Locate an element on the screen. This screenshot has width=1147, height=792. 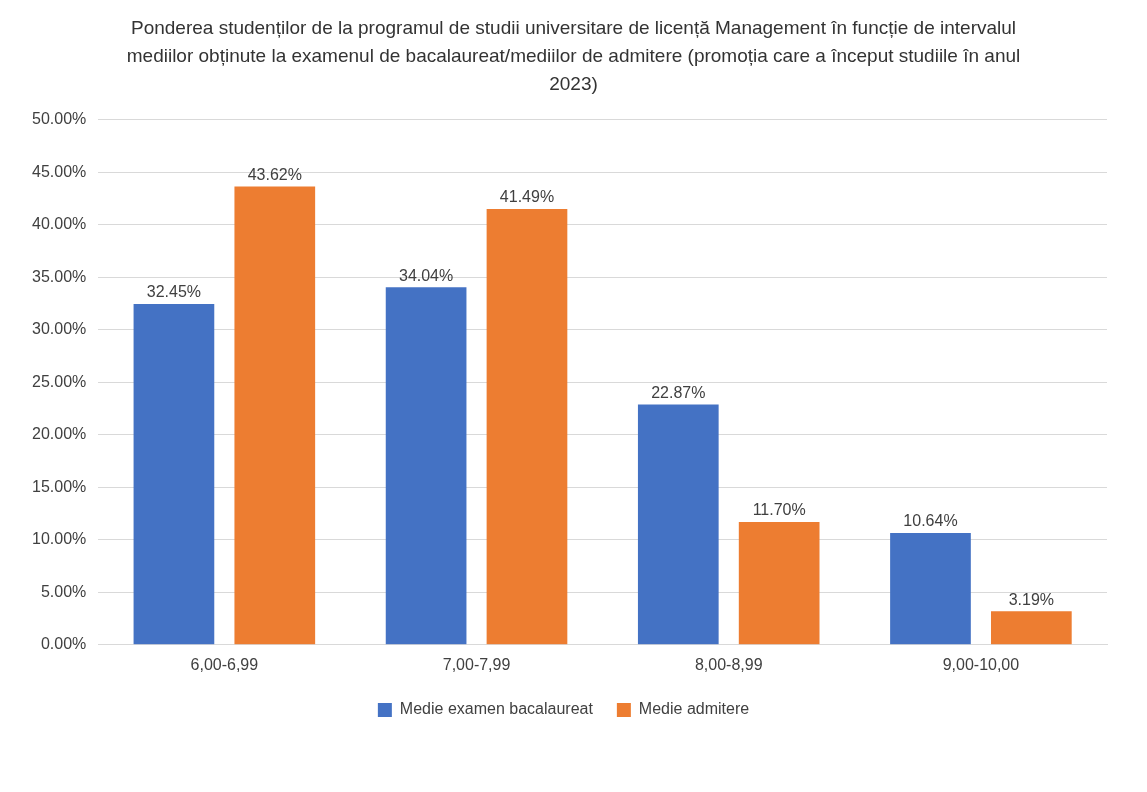
data-label: 10.64% is located at coordinates (930, 521).